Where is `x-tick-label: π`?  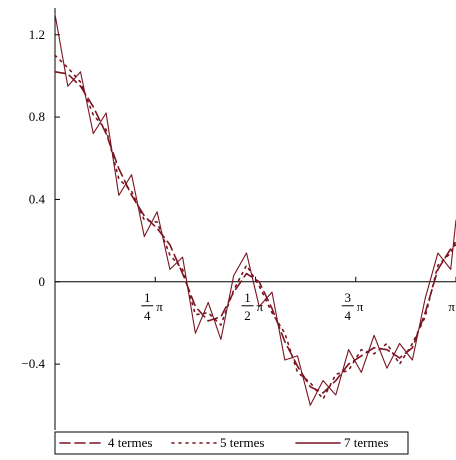 x-tick-label: π is located at coordinates (451, 306).